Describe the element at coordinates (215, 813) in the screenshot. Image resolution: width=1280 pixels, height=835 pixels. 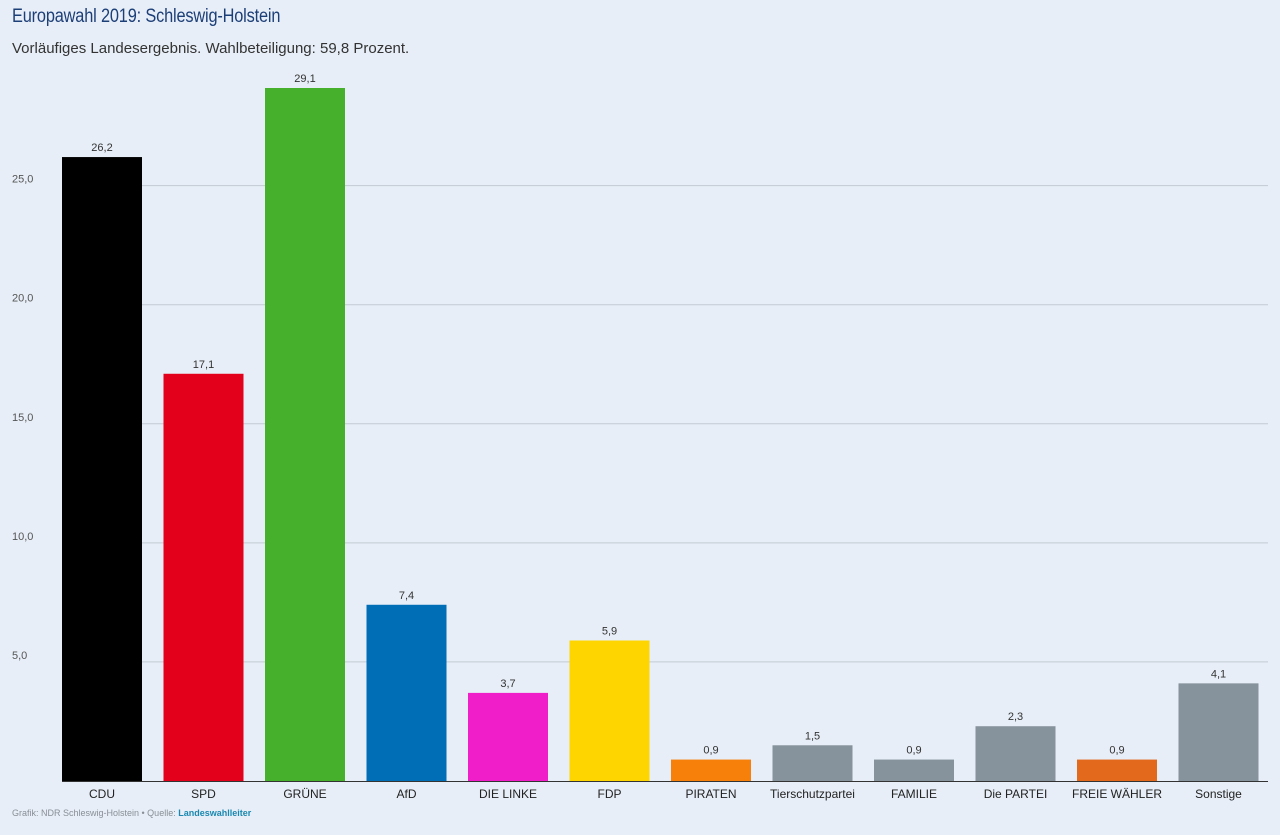
I see `source-link: Landeswahlleiter` at that location.